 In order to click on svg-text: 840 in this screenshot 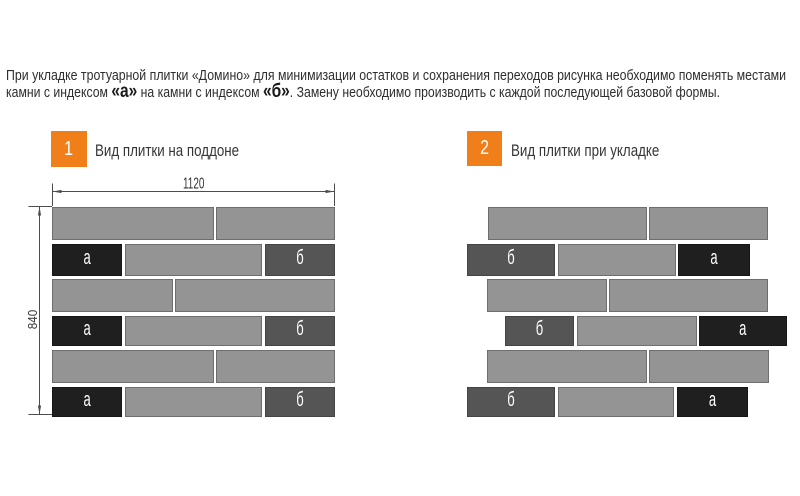, I will do `click(32, 320)`.